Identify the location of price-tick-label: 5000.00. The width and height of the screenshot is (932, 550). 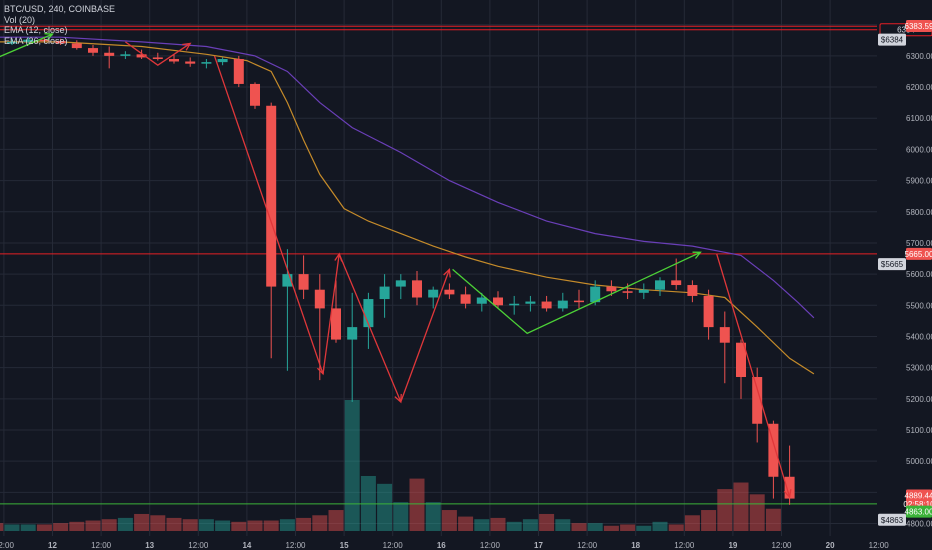
(919, 461).